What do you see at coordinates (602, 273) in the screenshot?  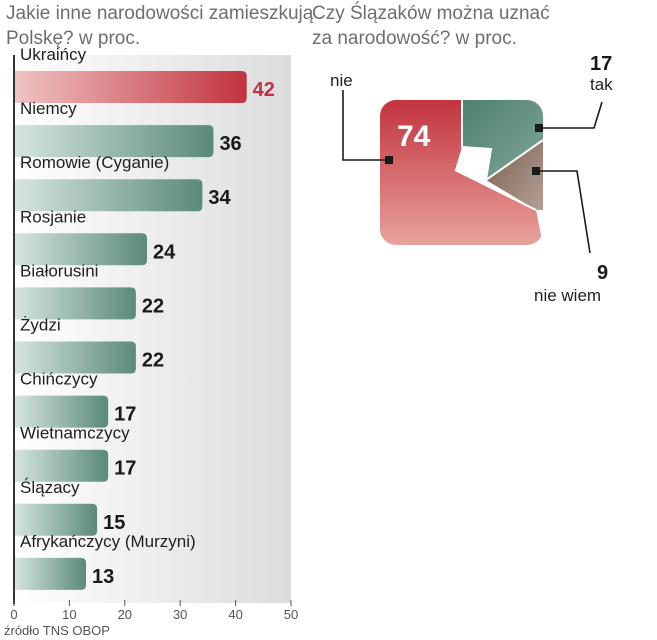 I see `pie-value-nie-wiem: 9` at bounding box center [602, 273].